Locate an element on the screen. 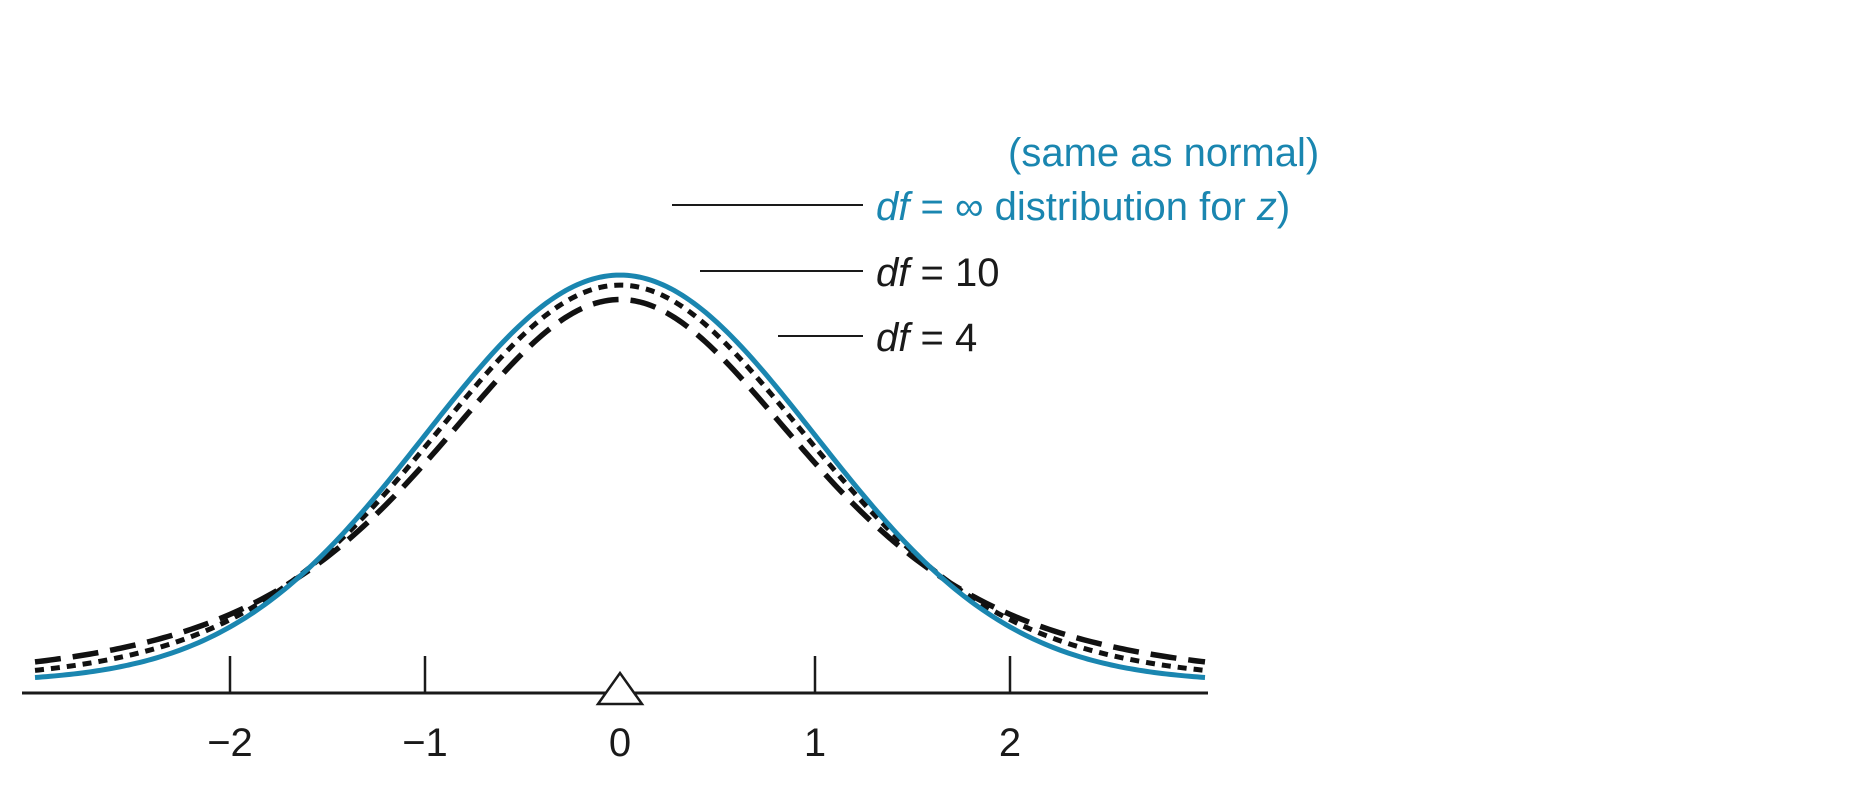  normal-label-line1: (same as normal) is located at coordinates (1163, 153).